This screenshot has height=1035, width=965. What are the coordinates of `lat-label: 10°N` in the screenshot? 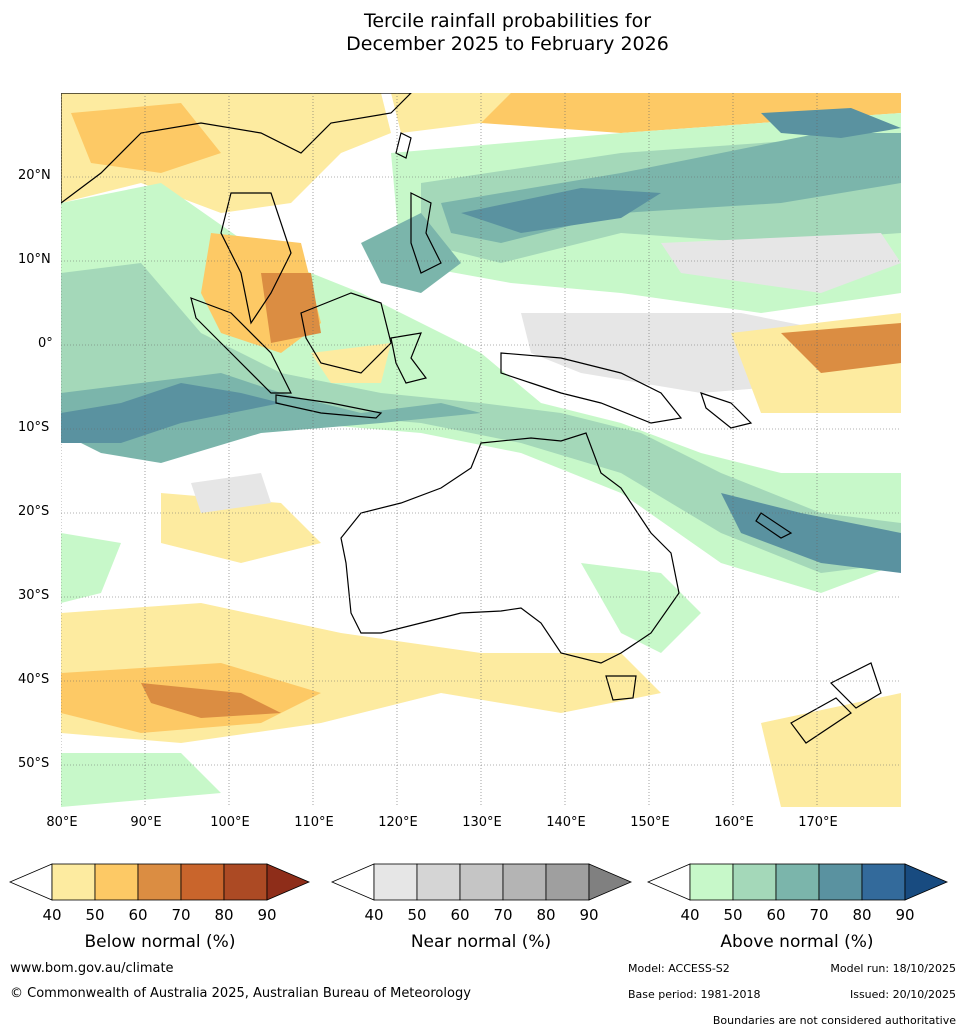 It's located at (34, 259).